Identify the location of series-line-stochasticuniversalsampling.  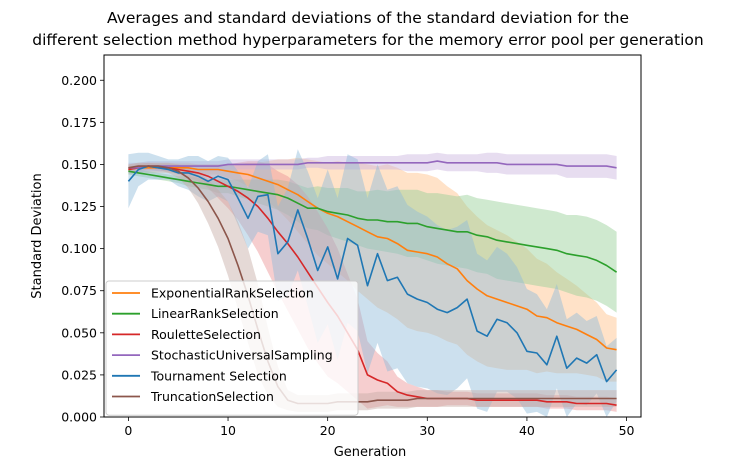
(372, 164).